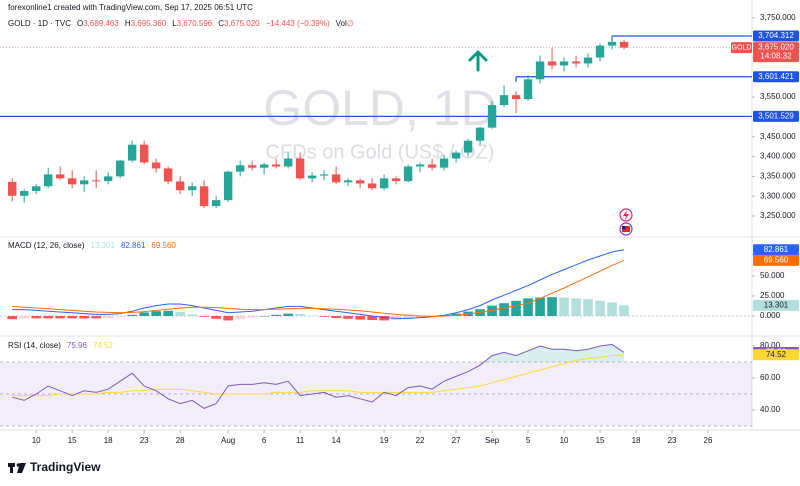  Describe the element at coordinates (102, 245) in the screenshot. I see `legend-value: 13.301` at that location.